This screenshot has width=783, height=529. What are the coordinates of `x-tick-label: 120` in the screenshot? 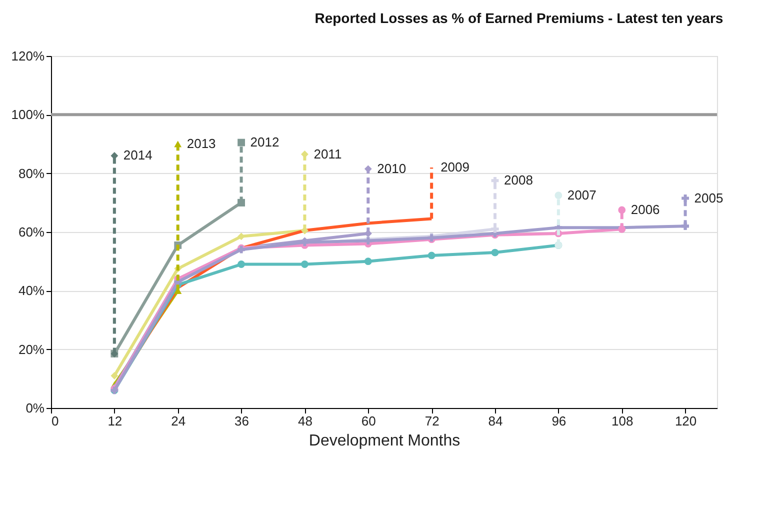 It's located at (685, 421).